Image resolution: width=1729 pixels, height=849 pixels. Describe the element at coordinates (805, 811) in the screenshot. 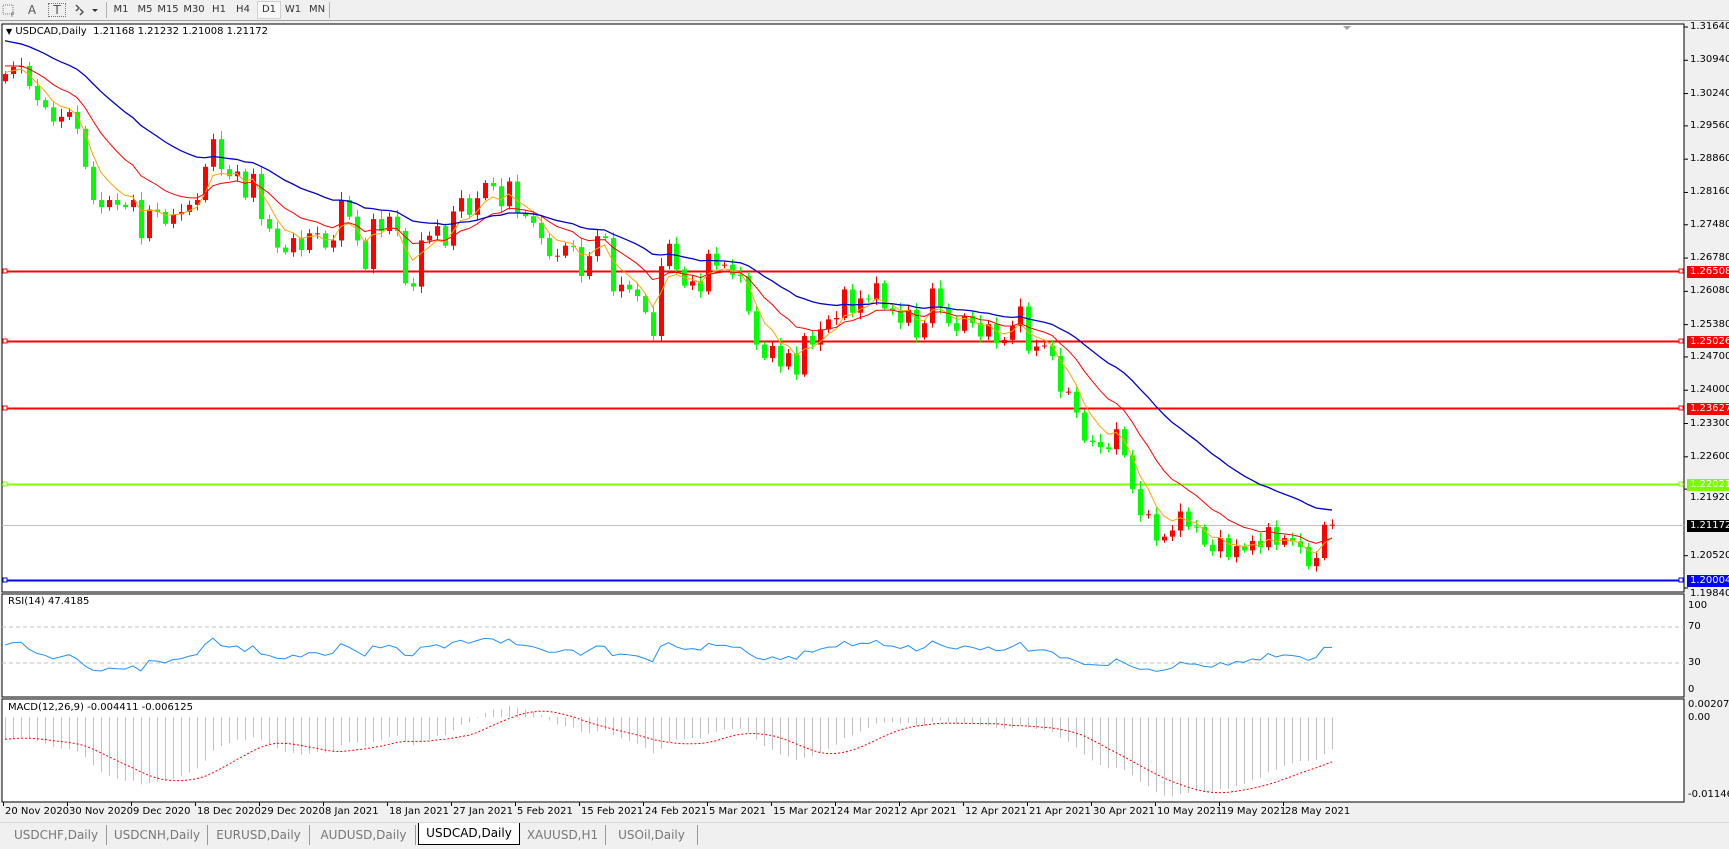

I see `date-axis-label: 15 Mar 2021` at that location.